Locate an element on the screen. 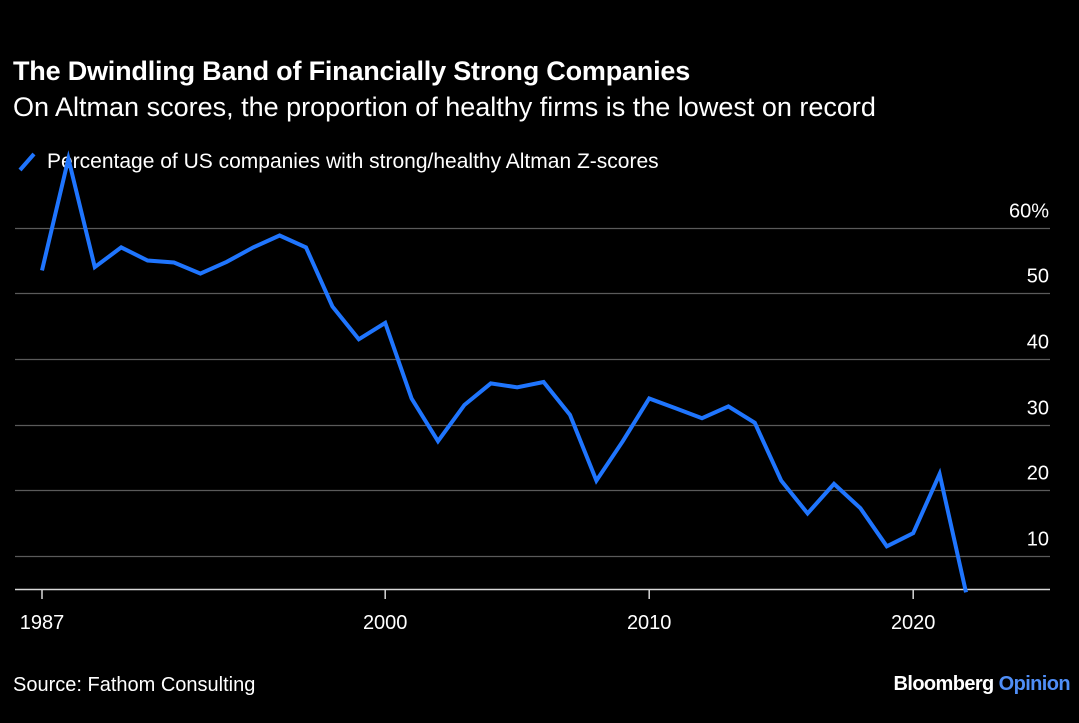 The height and width of the screenshot is (723, 1079). x-tick-label: 2020 is located at coordinates (913, 623).